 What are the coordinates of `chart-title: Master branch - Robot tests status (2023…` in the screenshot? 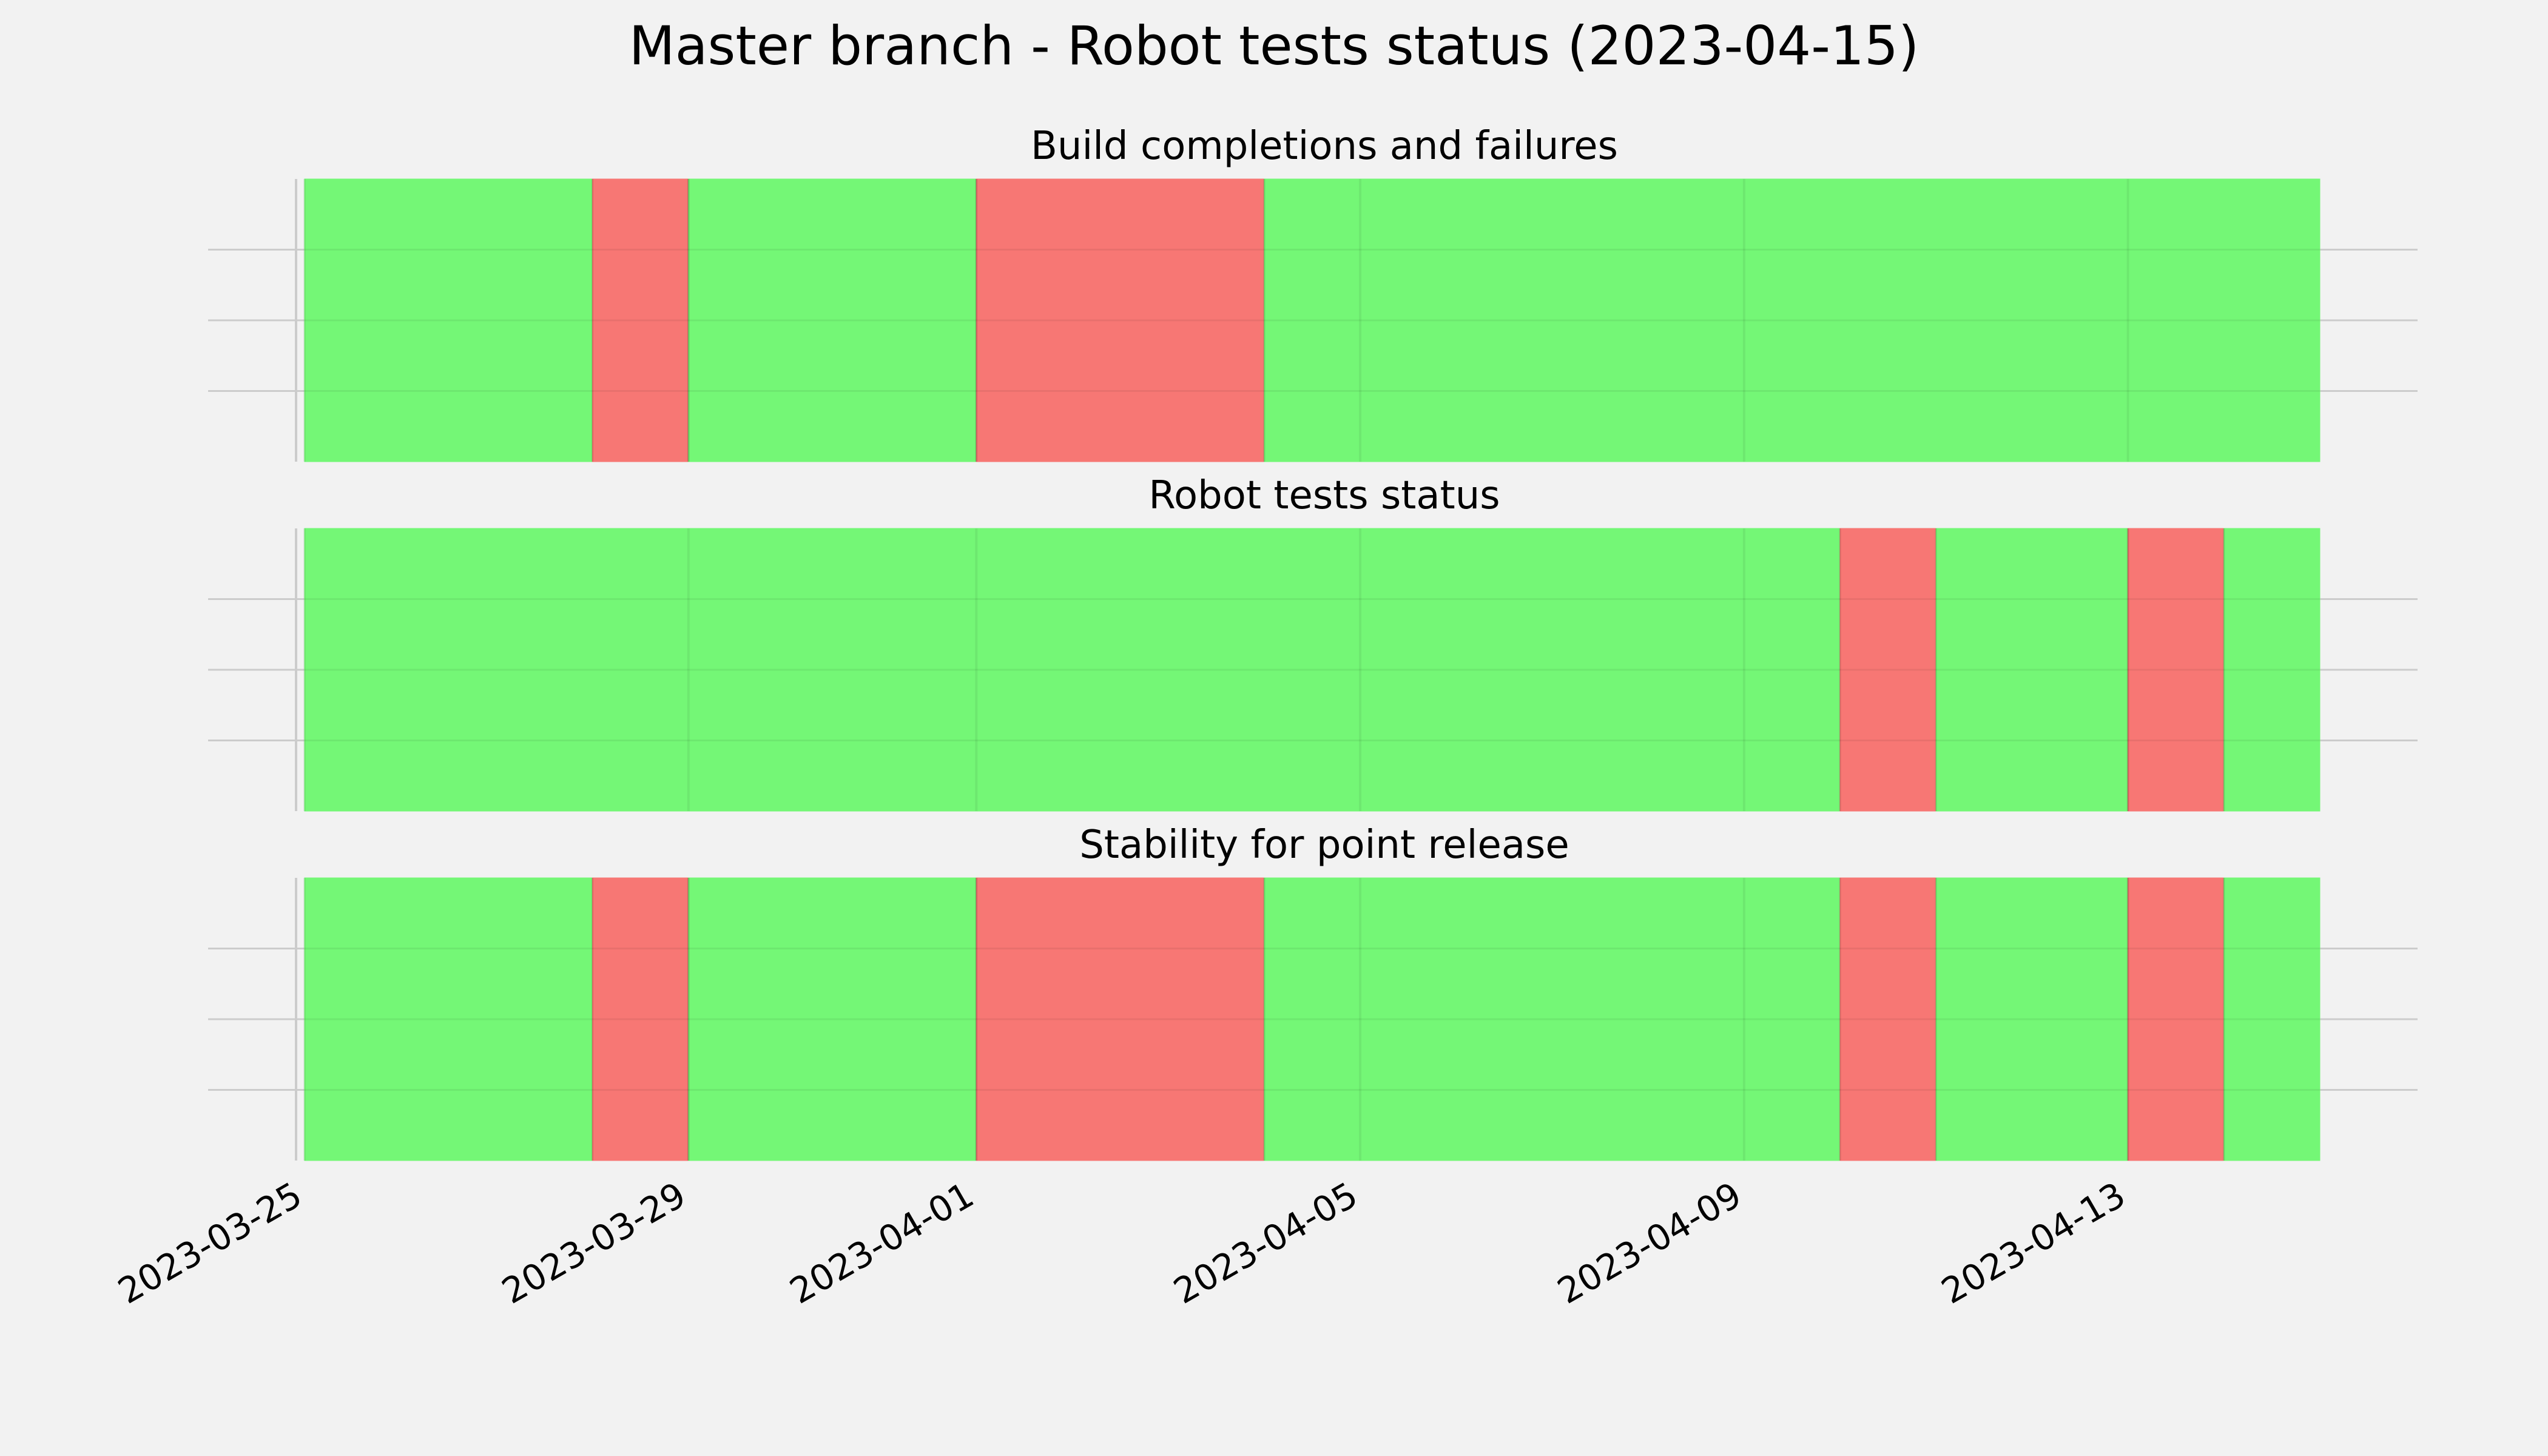 It's located at (1274, 46).